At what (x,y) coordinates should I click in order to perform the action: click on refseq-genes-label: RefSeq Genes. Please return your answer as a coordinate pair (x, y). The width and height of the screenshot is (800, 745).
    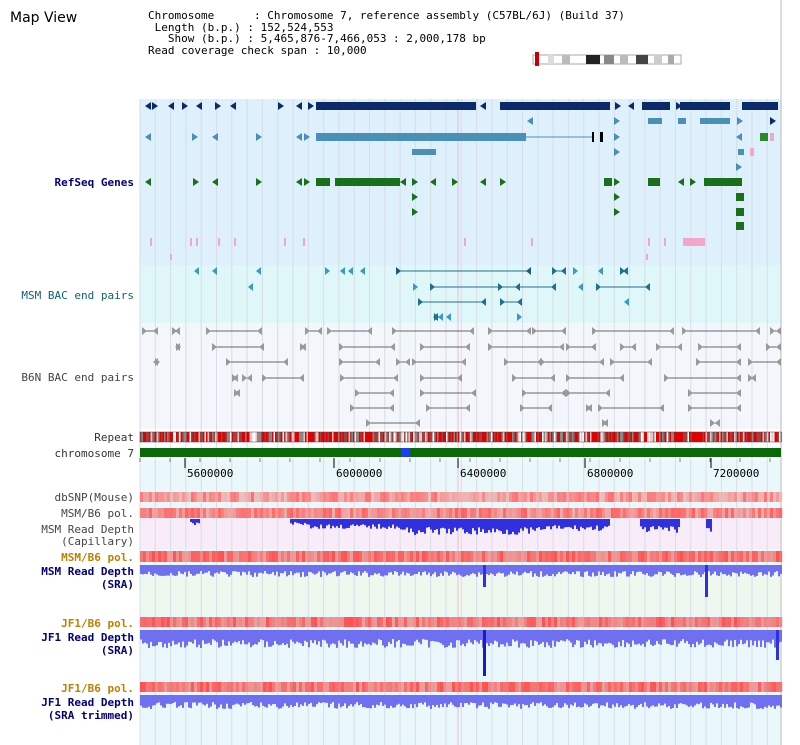
    Looking at the image, I should click on (94, 182).